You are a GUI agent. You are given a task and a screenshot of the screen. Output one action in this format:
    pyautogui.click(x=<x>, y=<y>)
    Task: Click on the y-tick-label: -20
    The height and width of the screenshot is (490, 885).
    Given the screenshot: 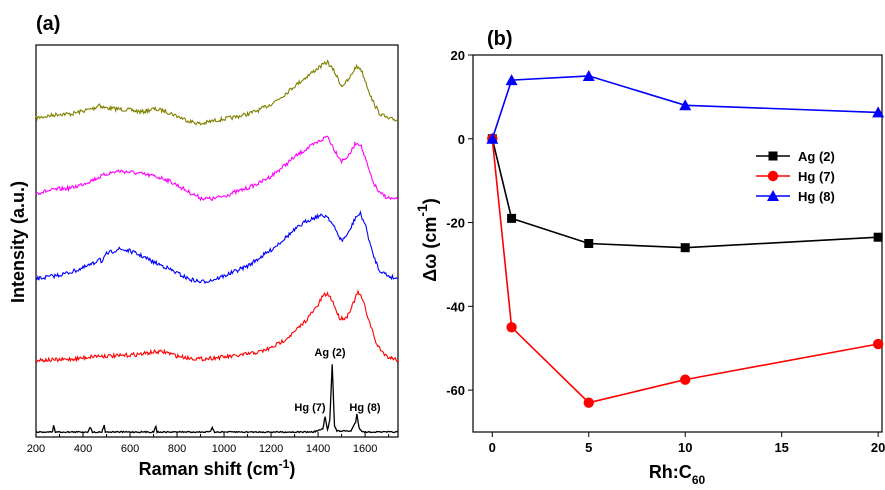 What is the action you would take?
    pyautogui.click(x=455, y=223)
    